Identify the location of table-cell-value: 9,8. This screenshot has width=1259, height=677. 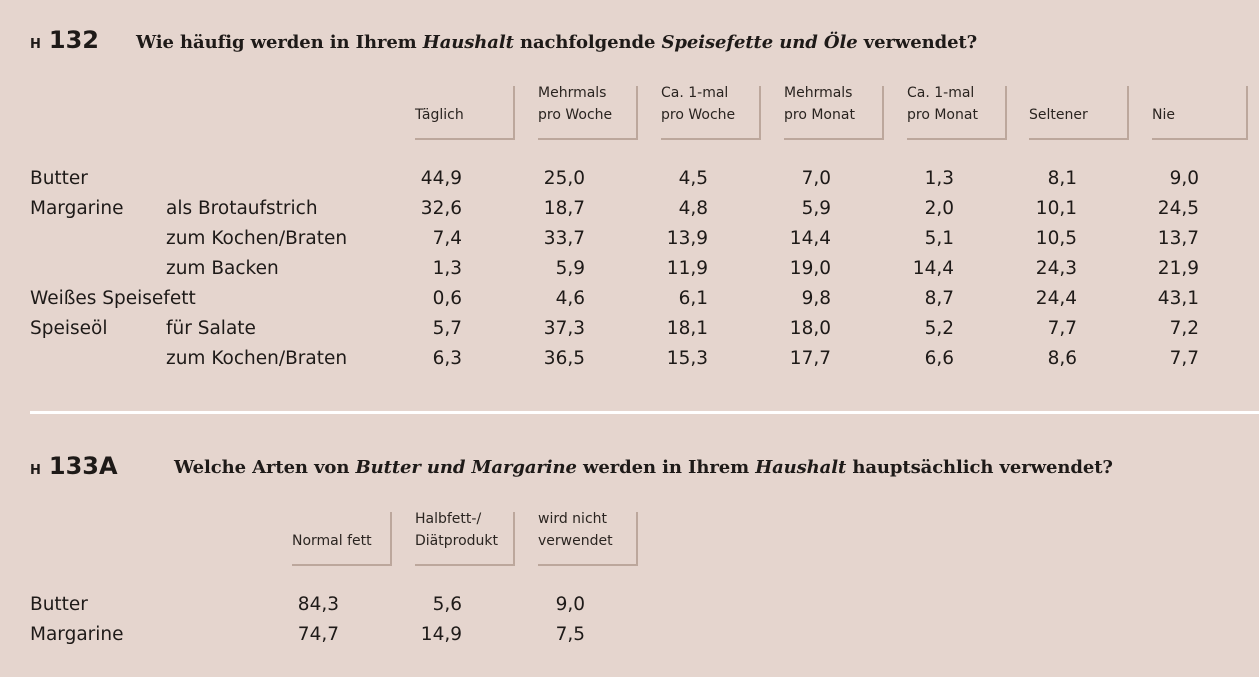
(816, 298).